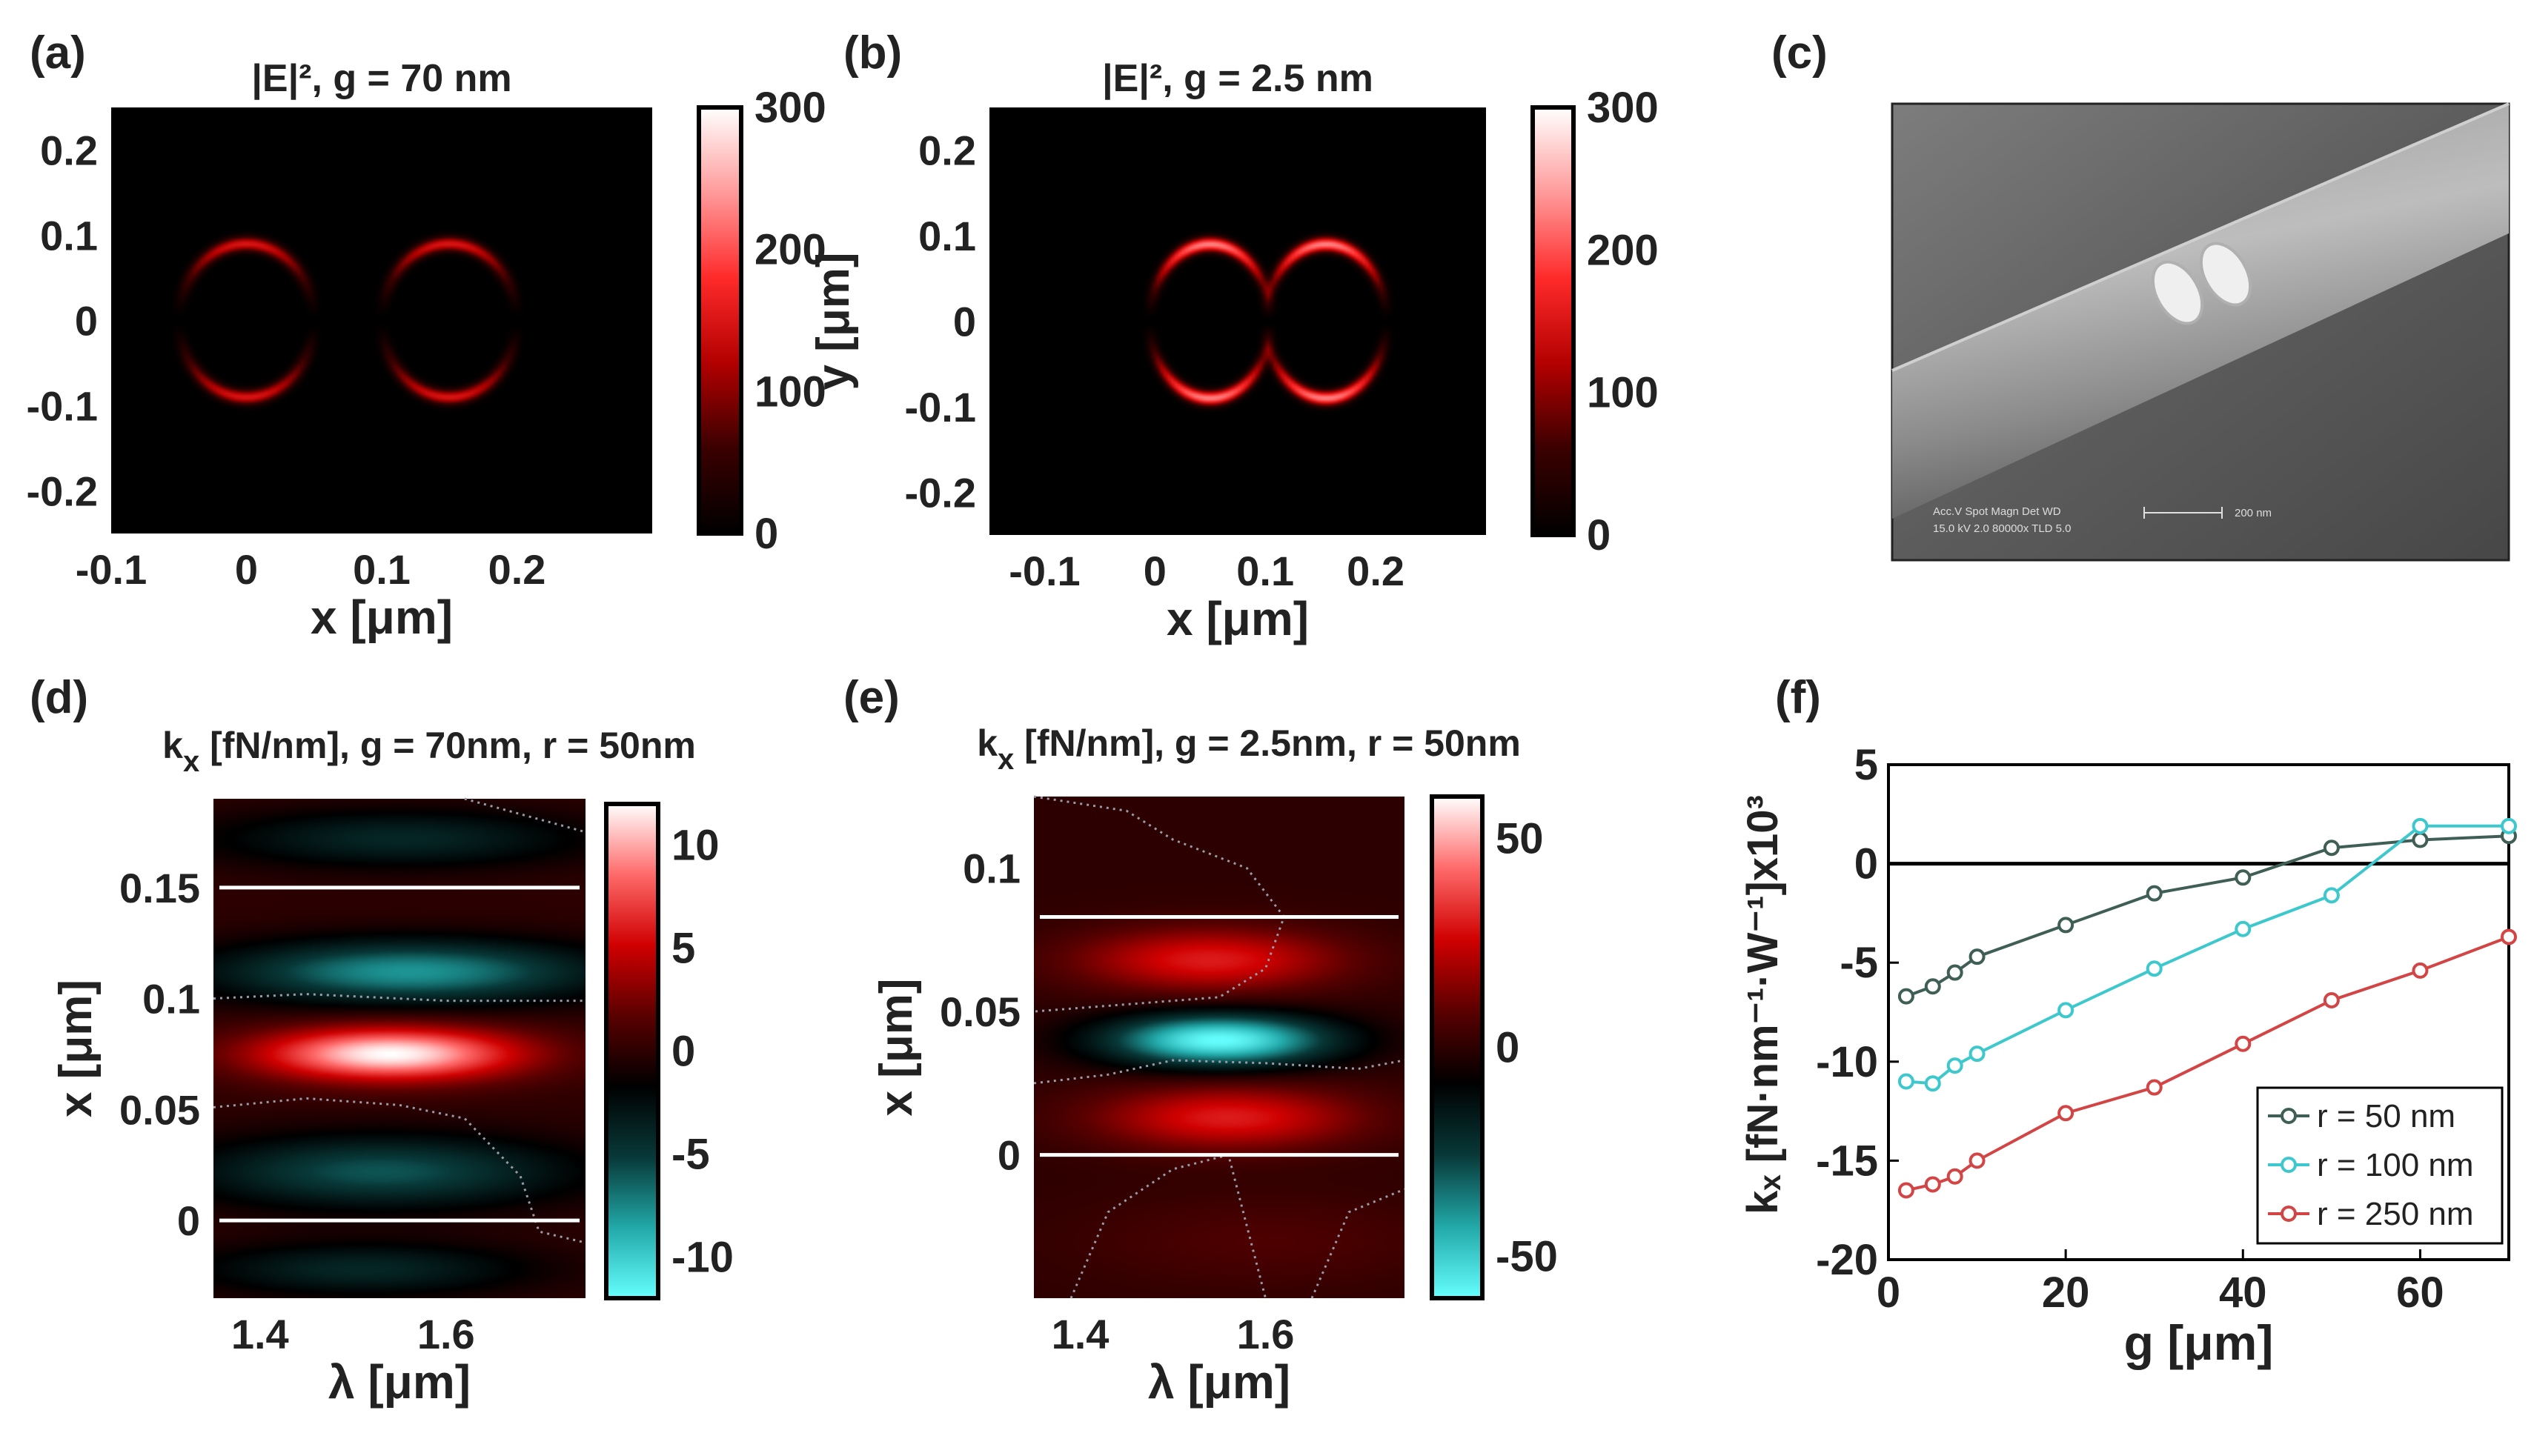  Describe the element at coordinates (1623, 108) in the screenshot. I see `colorbar-tick-label: 300` at that location.